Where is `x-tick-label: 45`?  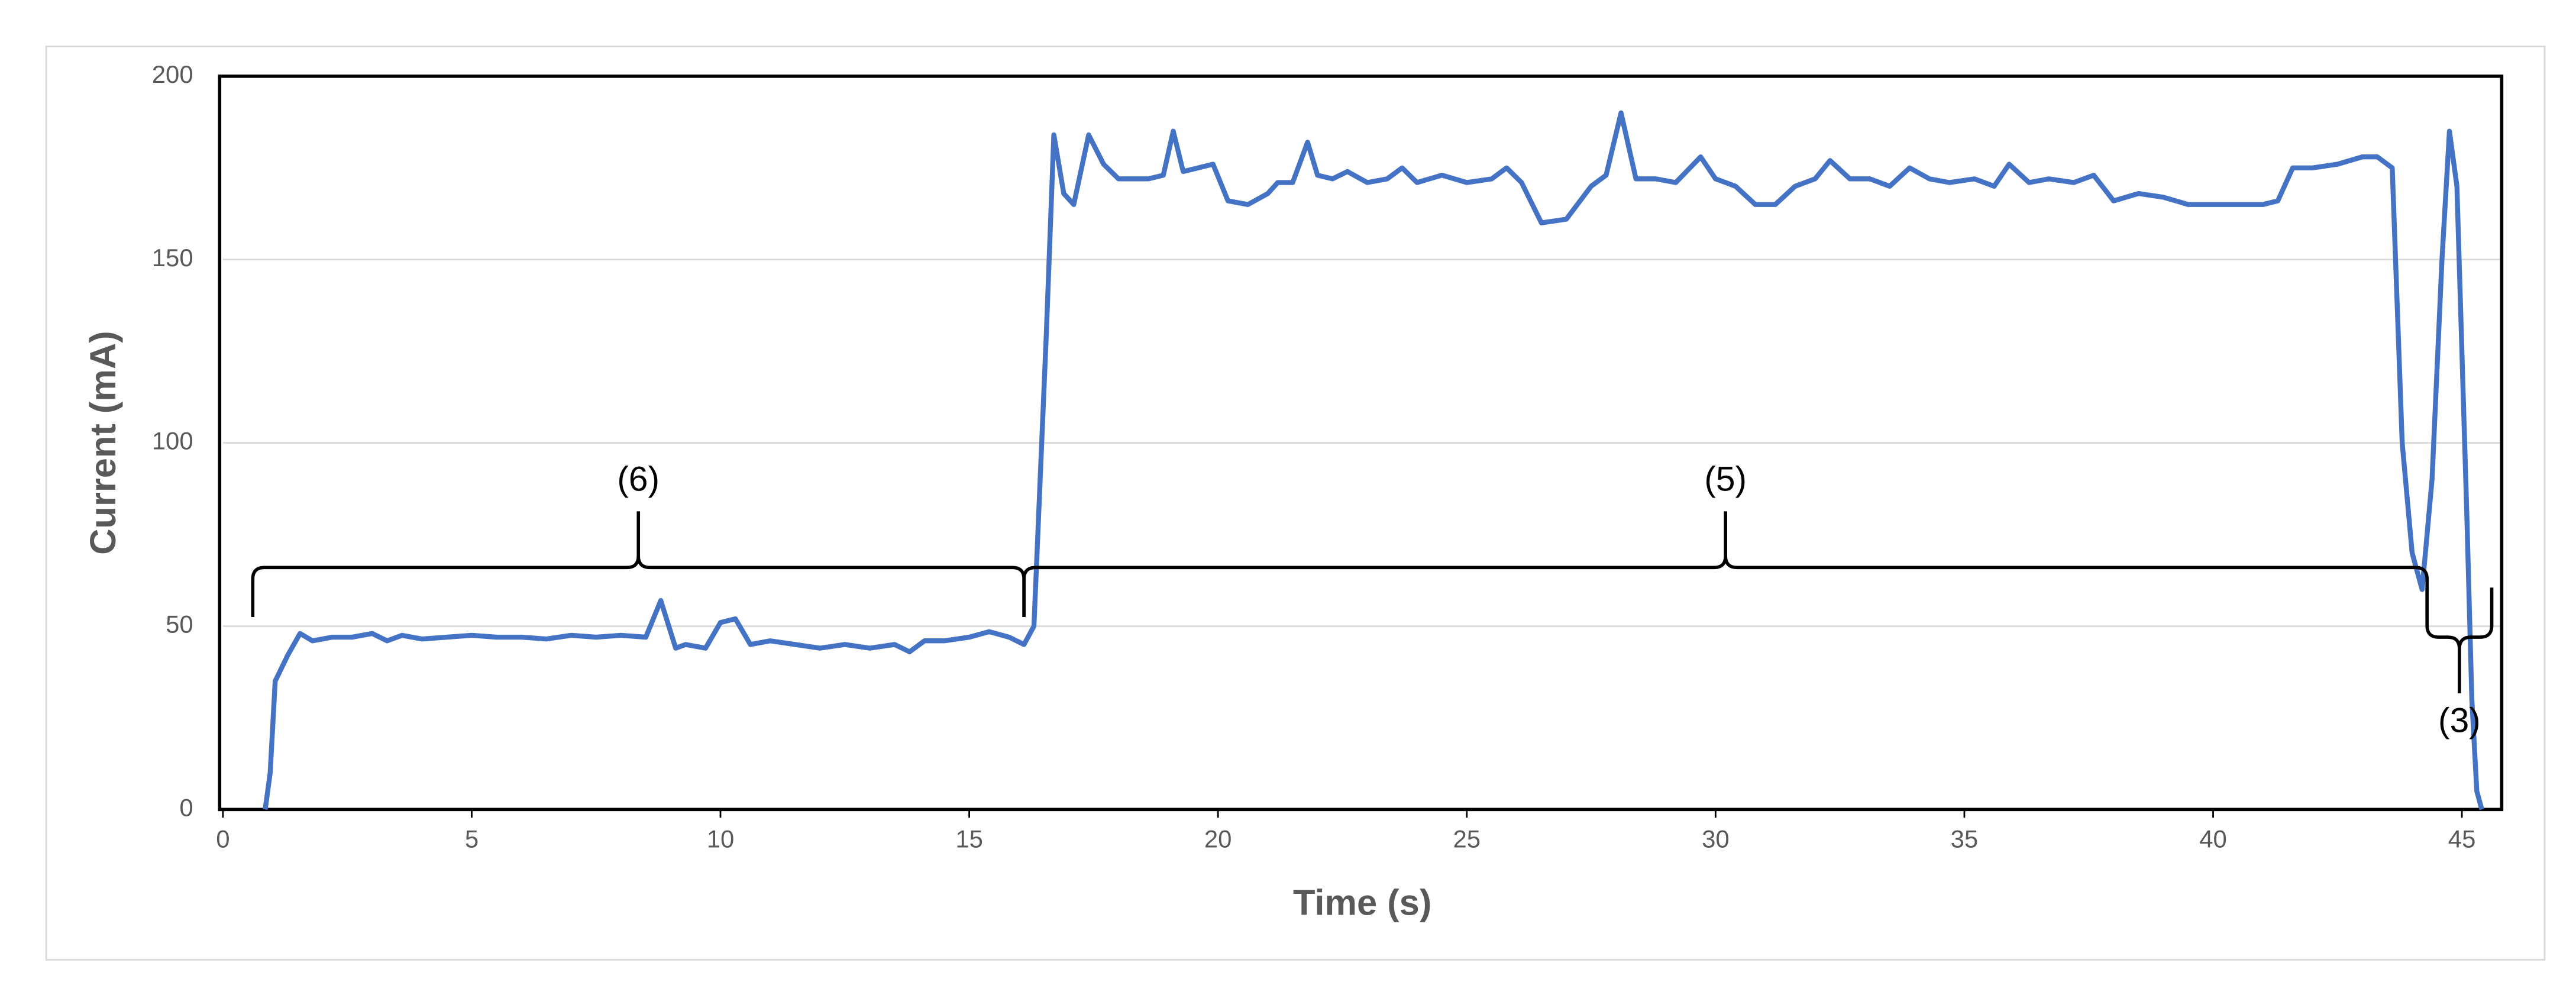
x-tick-label: 45 is located at coordinates (2462, 838).